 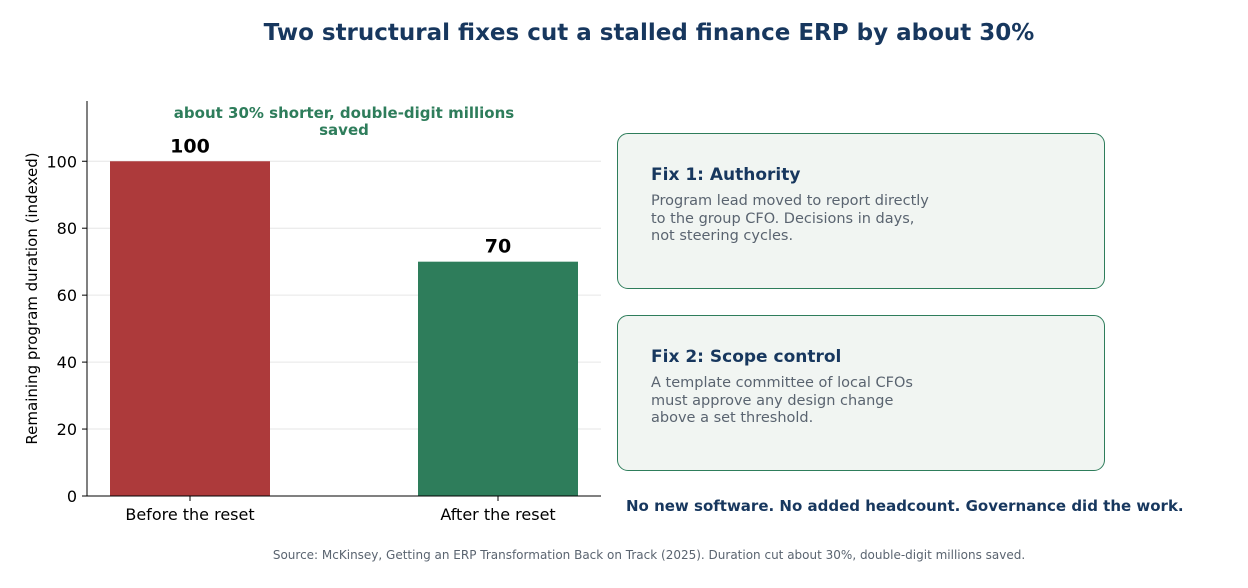 I want to click on card-title: Fix 2: Scope control, so click(x=746, y=357).